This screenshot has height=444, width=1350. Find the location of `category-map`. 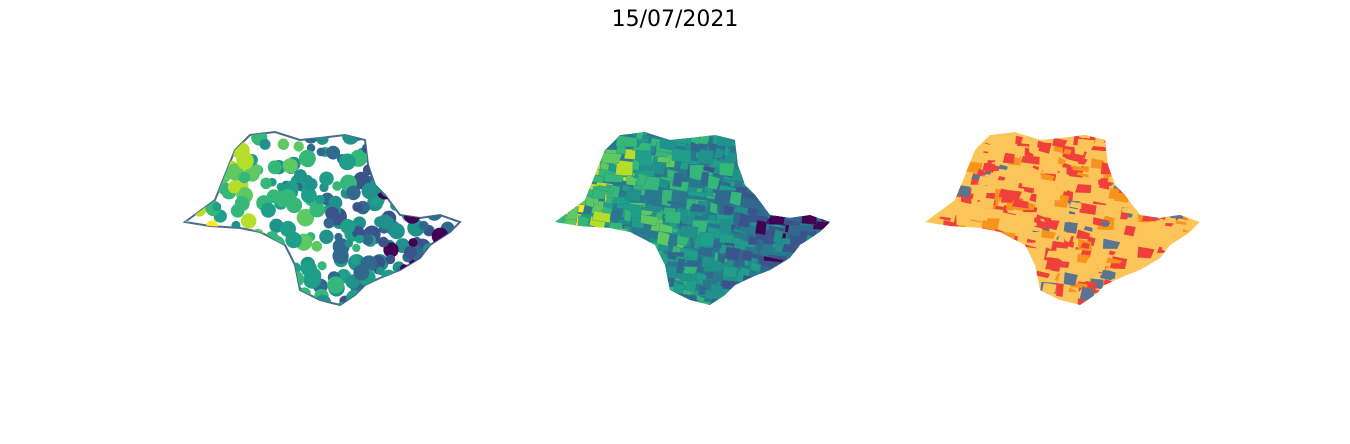

category-map is located at coordinates (1062, 226).